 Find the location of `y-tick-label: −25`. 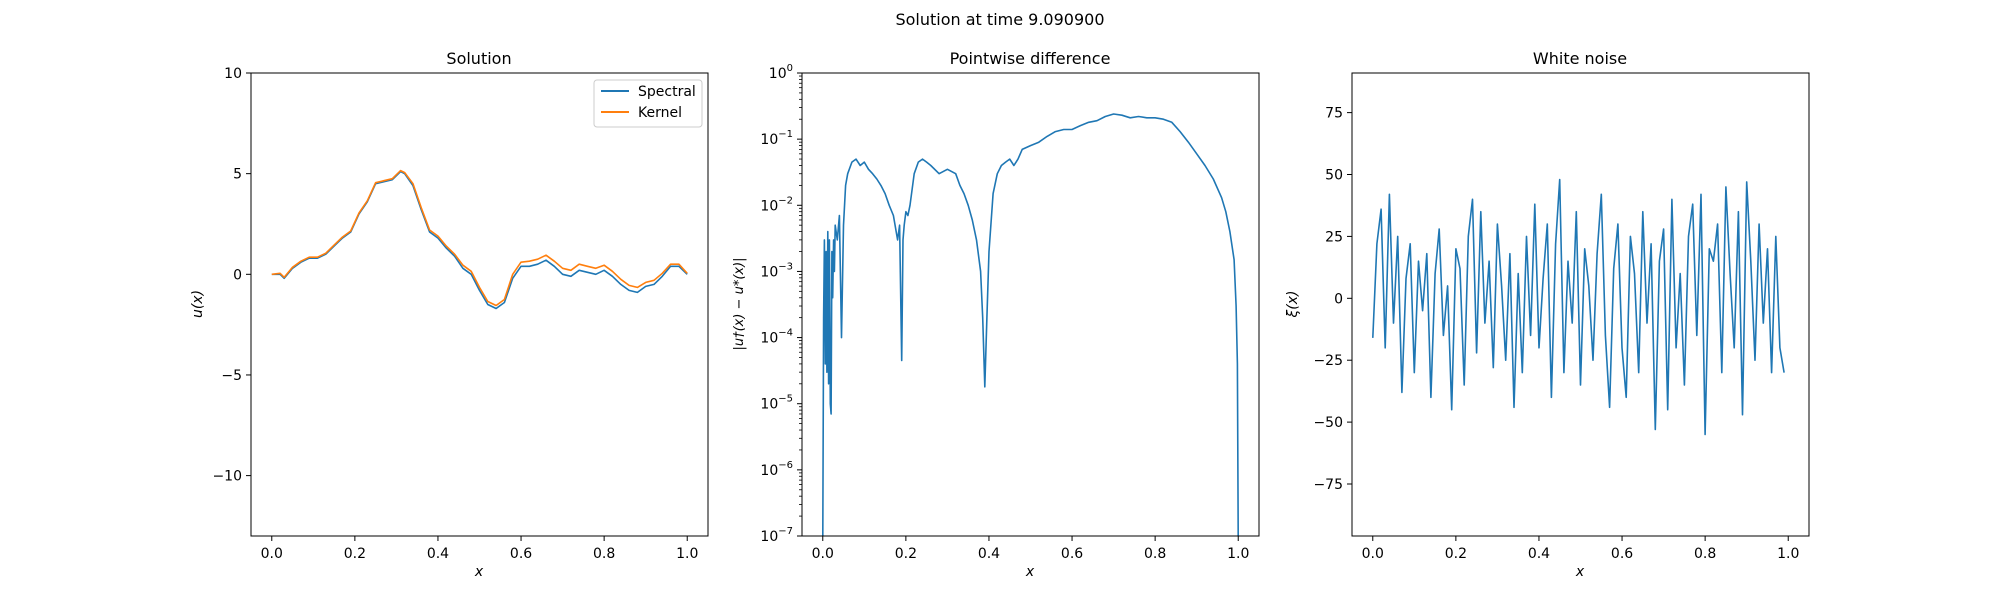

y-tick-label: −25 is located at coordinates (1328, 361).